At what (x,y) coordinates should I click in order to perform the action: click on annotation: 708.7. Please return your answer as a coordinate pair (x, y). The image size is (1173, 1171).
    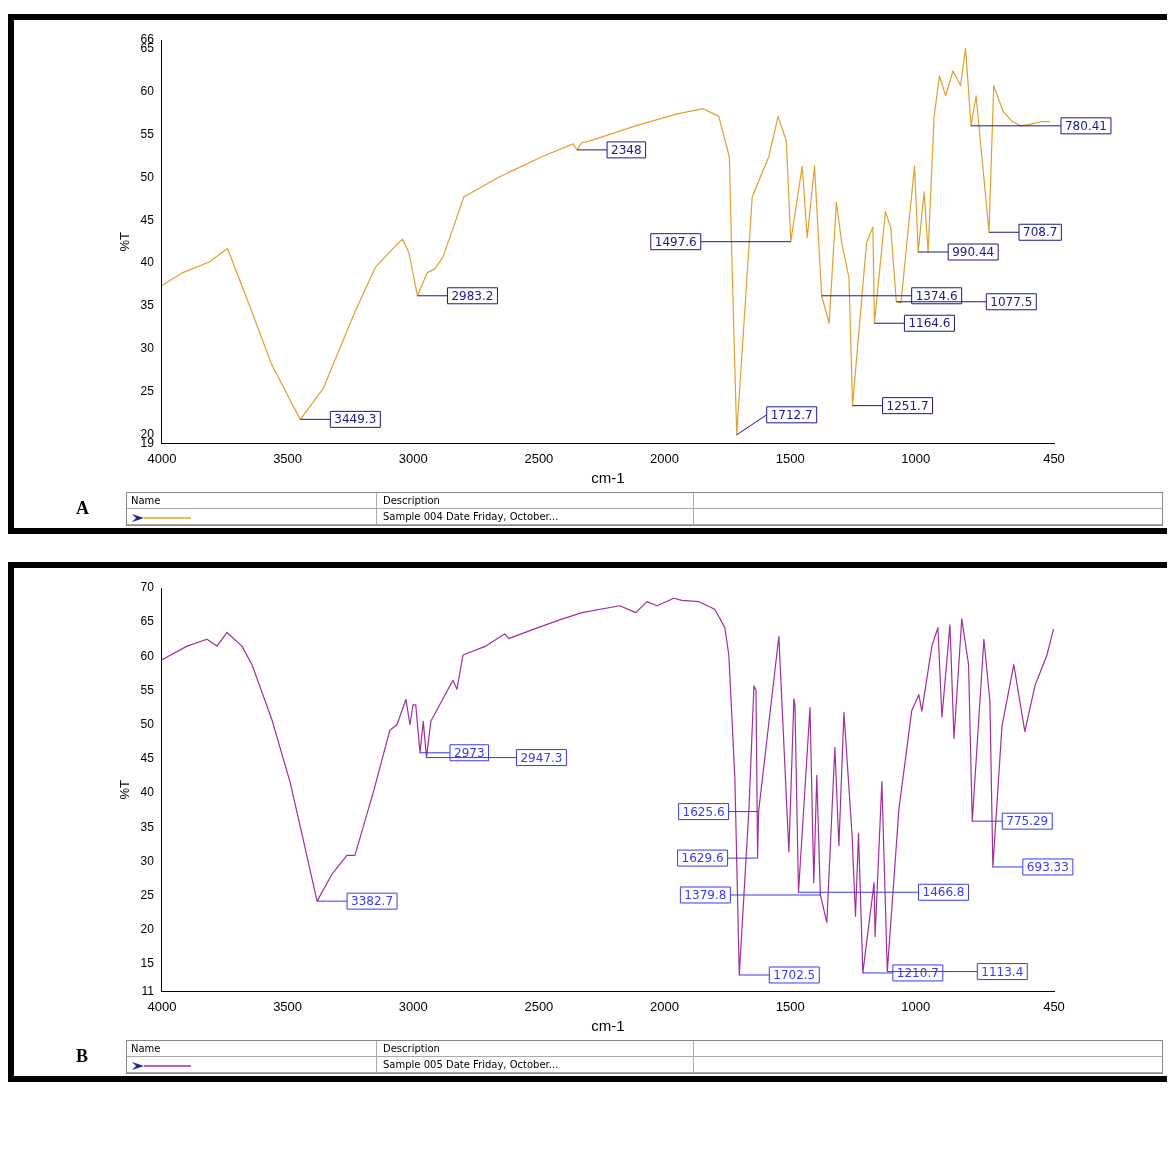
    Looking at the image, I should click on (1040, 232).